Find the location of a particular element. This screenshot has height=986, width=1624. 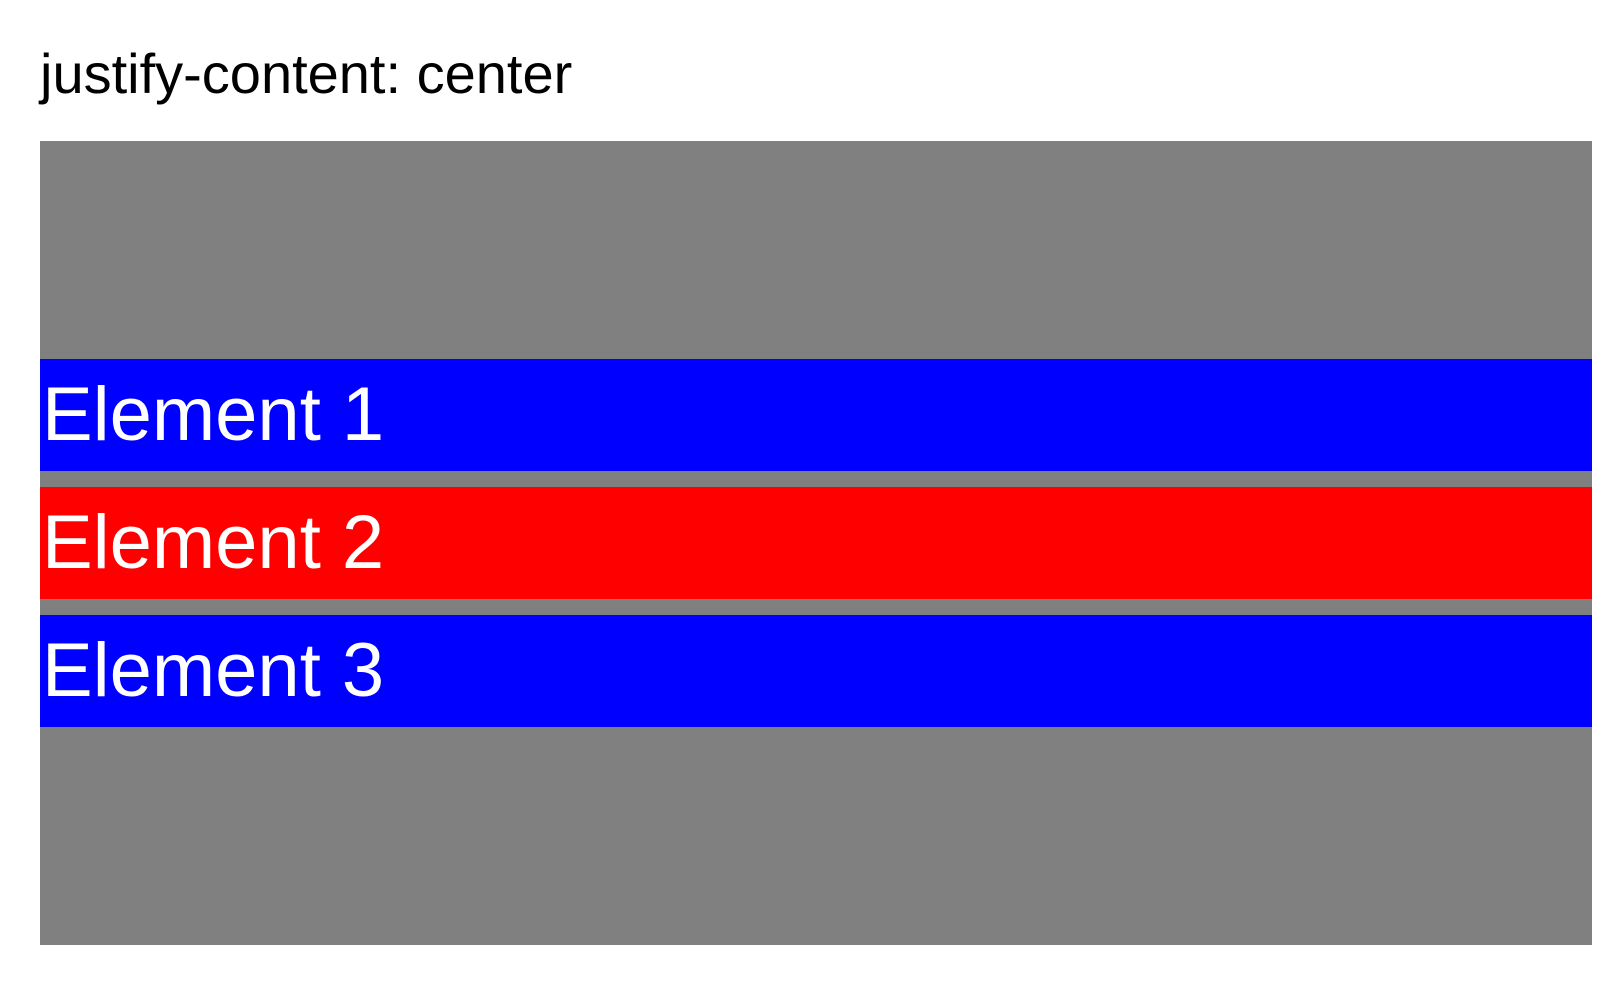

flex-item-2: Element 2 is located at coordinates (816, 543).